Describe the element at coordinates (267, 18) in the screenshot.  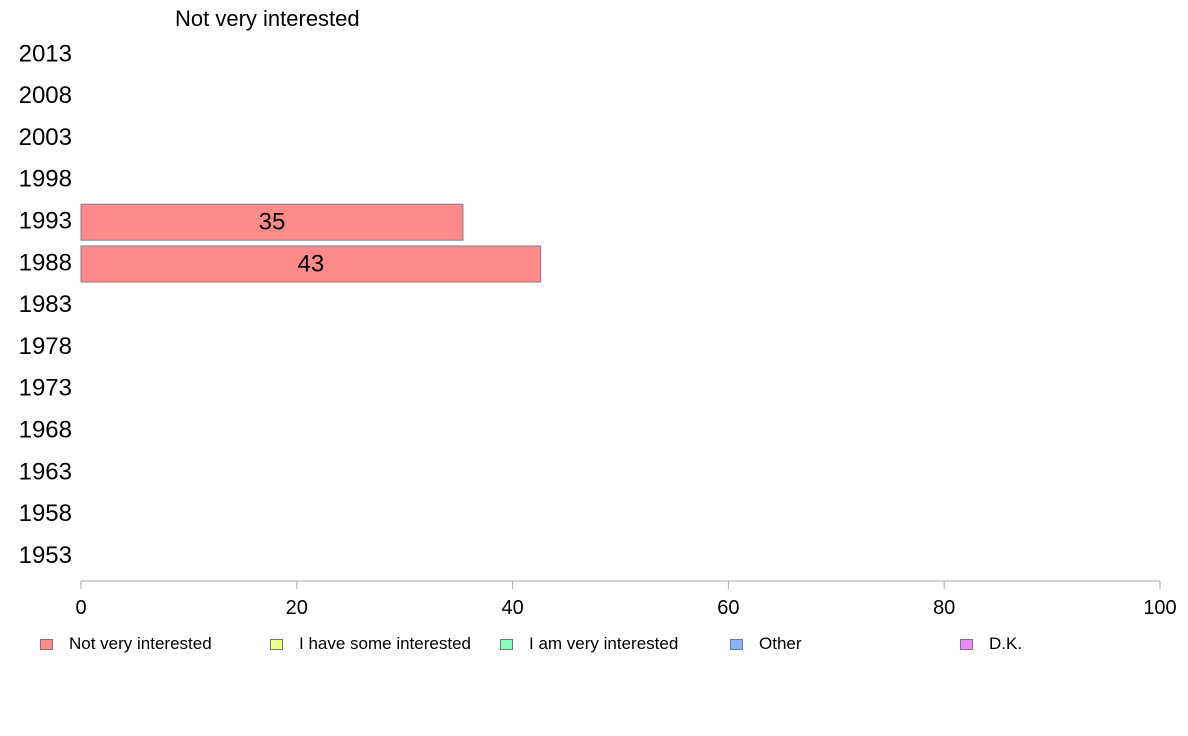
I see `chart-title: Not very interested` at that location.